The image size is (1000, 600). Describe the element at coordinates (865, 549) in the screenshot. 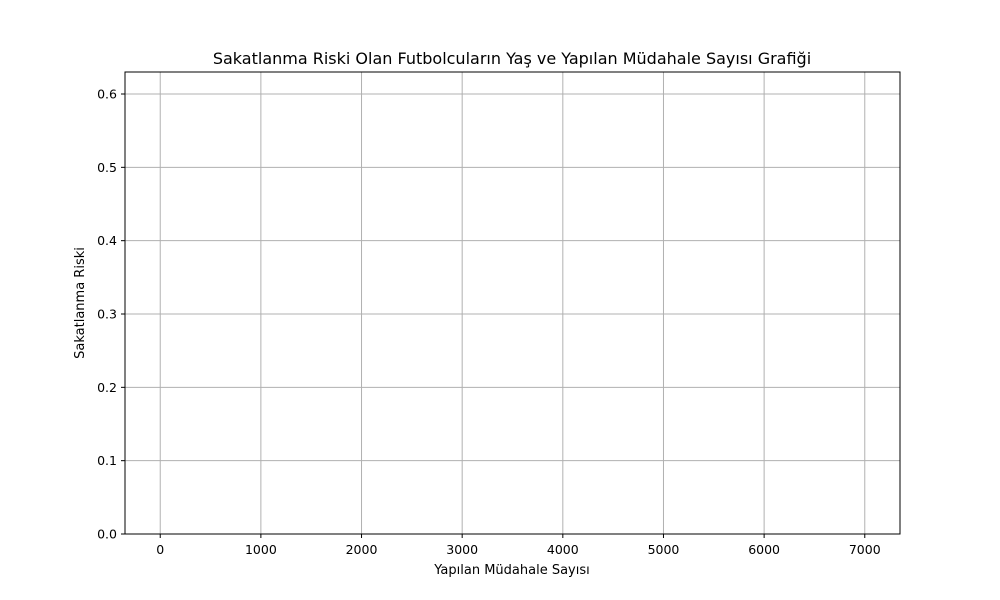

I see `x-tick-label: 7000` at that location.